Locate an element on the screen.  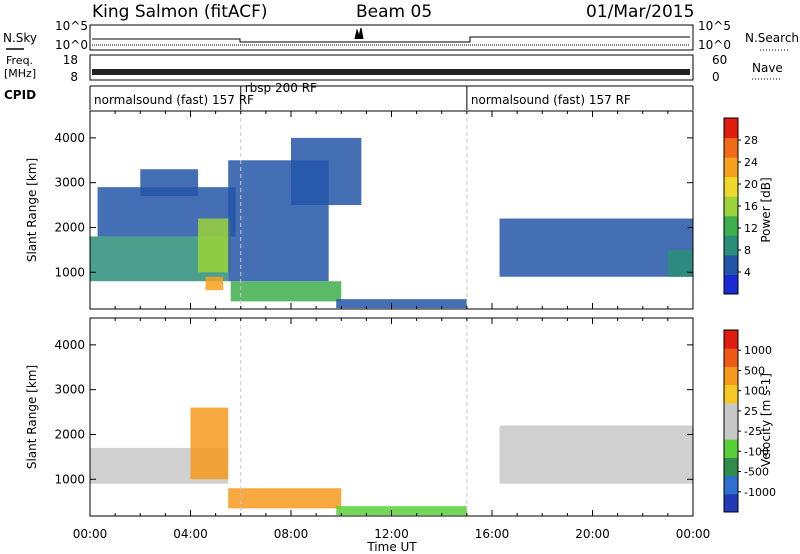
nsky-tick-low: 10^0 is located at coordinates (71, 45).